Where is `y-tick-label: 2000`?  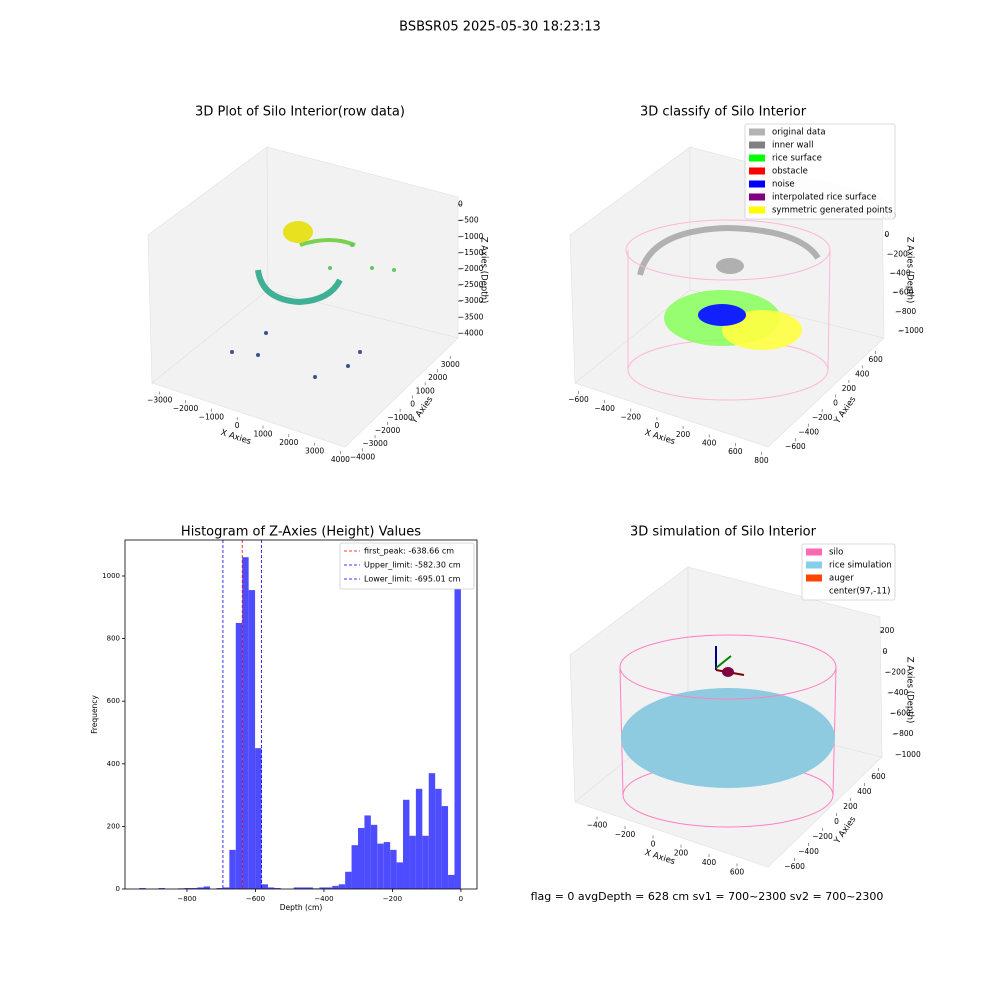 y-tick-label: 2000 is located at coordinates (437, 377).